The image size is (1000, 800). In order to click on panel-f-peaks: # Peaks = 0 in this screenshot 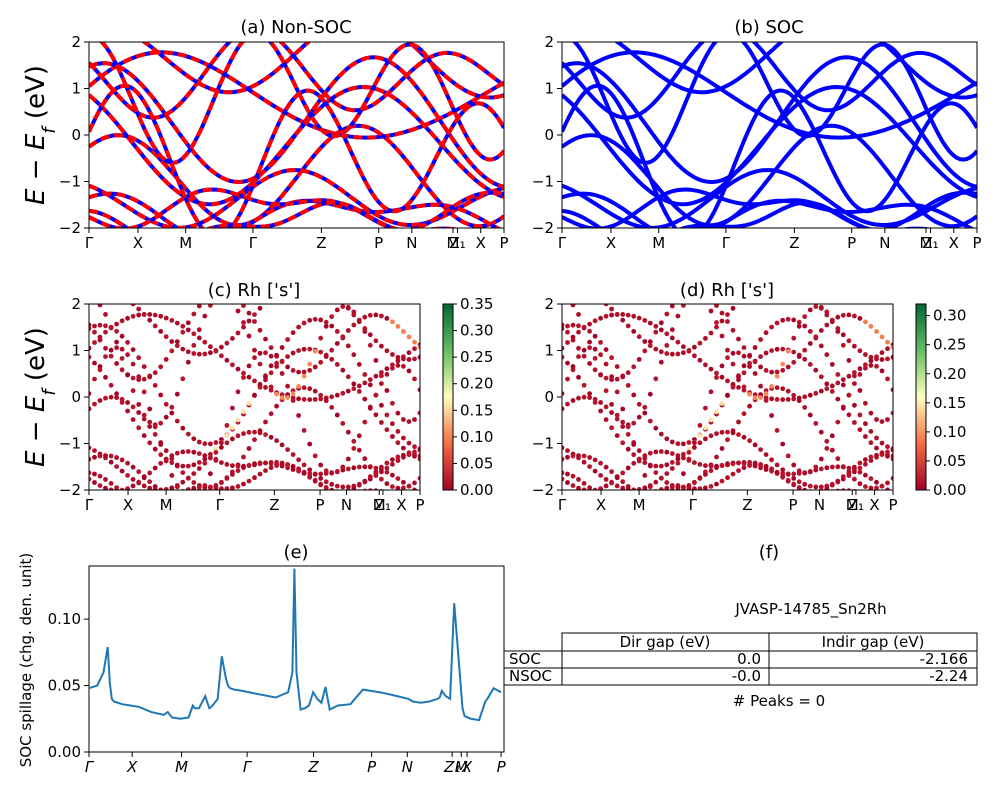, I will do `click(779, 701)`.